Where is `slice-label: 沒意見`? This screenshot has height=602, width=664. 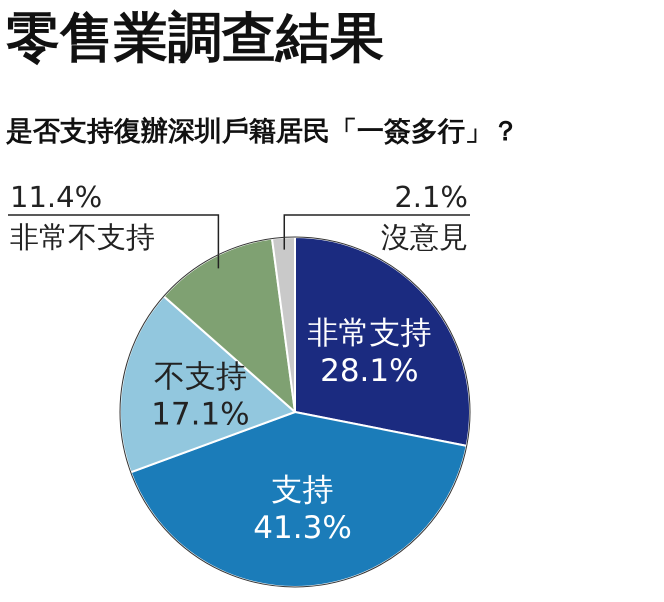
slice-label: 沒意見 is located at coordinates (424, 237).